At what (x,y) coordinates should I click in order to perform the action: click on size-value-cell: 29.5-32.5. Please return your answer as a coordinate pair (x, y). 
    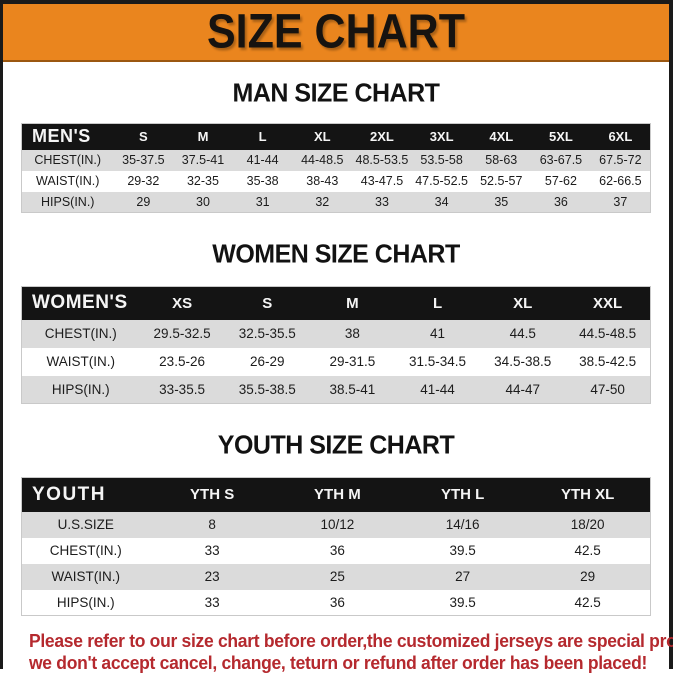
    Looking at the image, I should click on (182, 333).